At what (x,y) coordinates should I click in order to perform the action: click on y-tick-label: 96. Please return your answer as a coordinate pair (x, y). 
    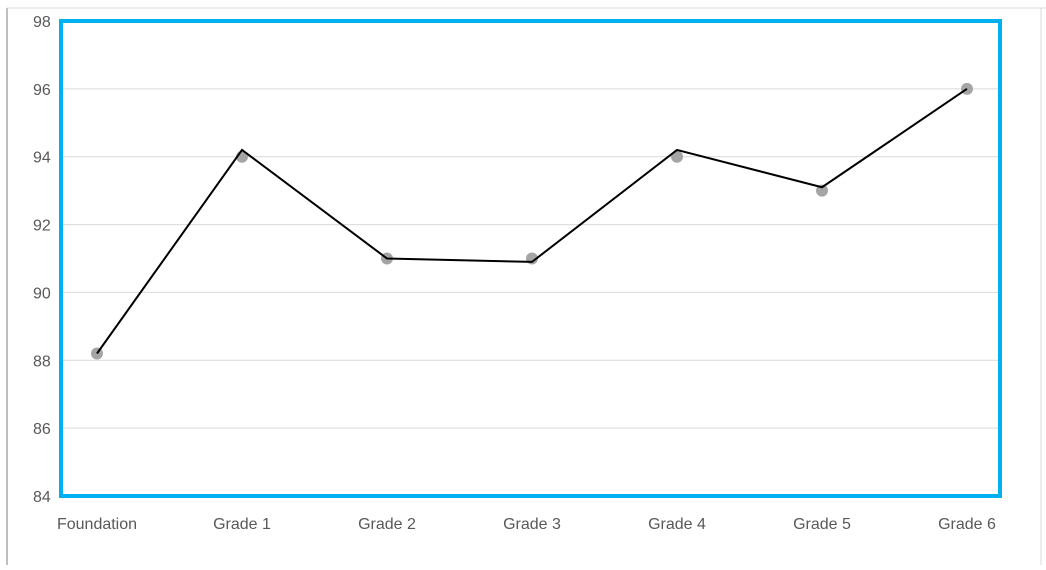
    Looking at the image, I should click on (42, 90).